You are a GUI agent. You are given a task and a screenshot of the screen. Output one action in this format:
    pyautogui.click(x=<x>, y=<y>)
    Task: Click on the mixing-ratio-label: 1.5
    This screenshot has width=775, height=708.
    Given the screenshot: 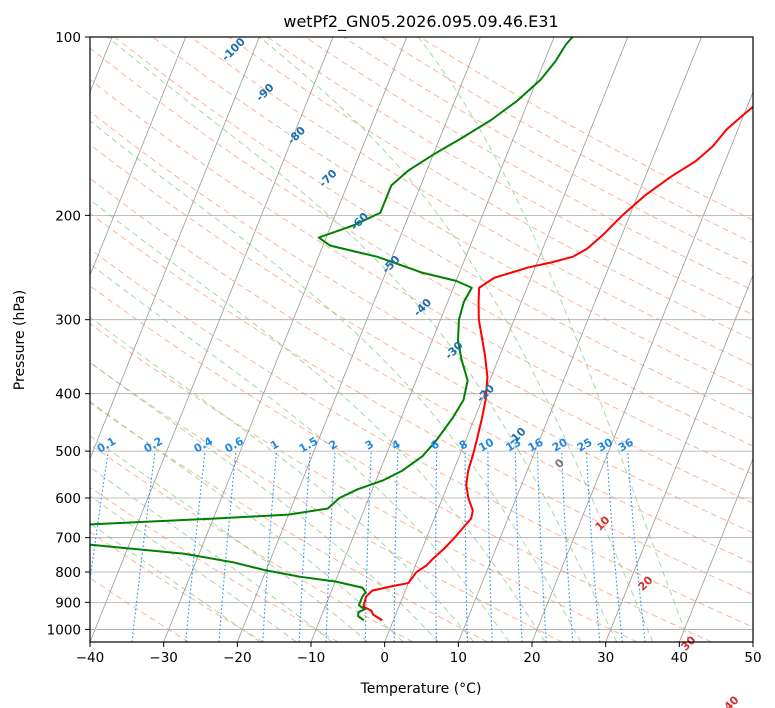 What is the action you would take?
    pyautogui.click(x=308, y=445)
    